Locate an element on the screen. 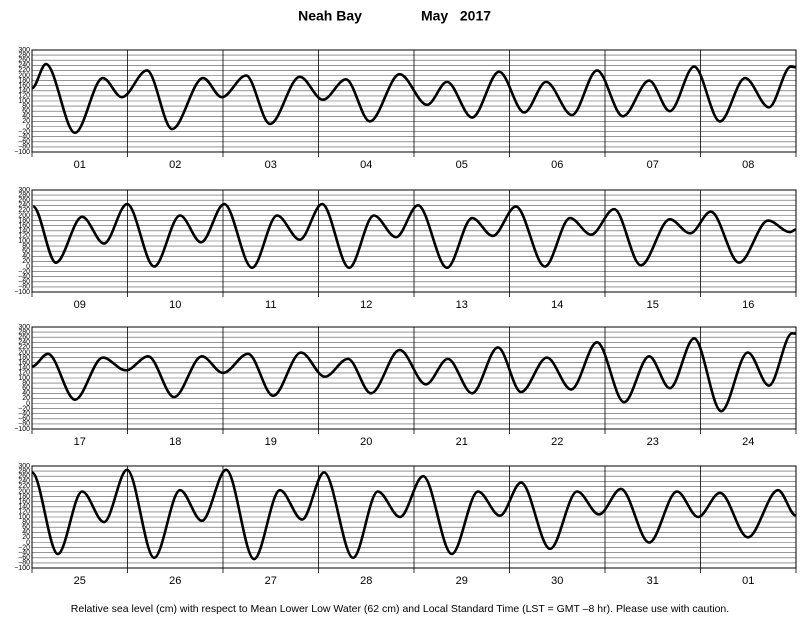  day-label: 20 is located at coordinates (366, 442).